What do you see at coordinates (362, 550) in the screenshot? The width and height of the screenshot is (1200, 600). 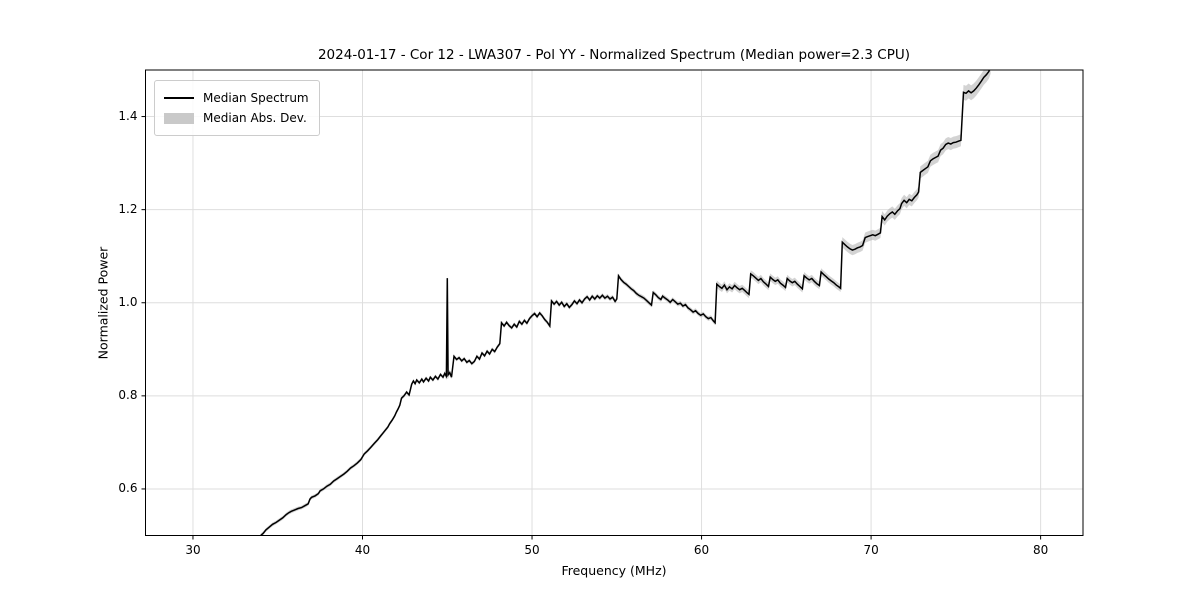 I see `x-tick-label: 40` at bounding box center [362, 550].